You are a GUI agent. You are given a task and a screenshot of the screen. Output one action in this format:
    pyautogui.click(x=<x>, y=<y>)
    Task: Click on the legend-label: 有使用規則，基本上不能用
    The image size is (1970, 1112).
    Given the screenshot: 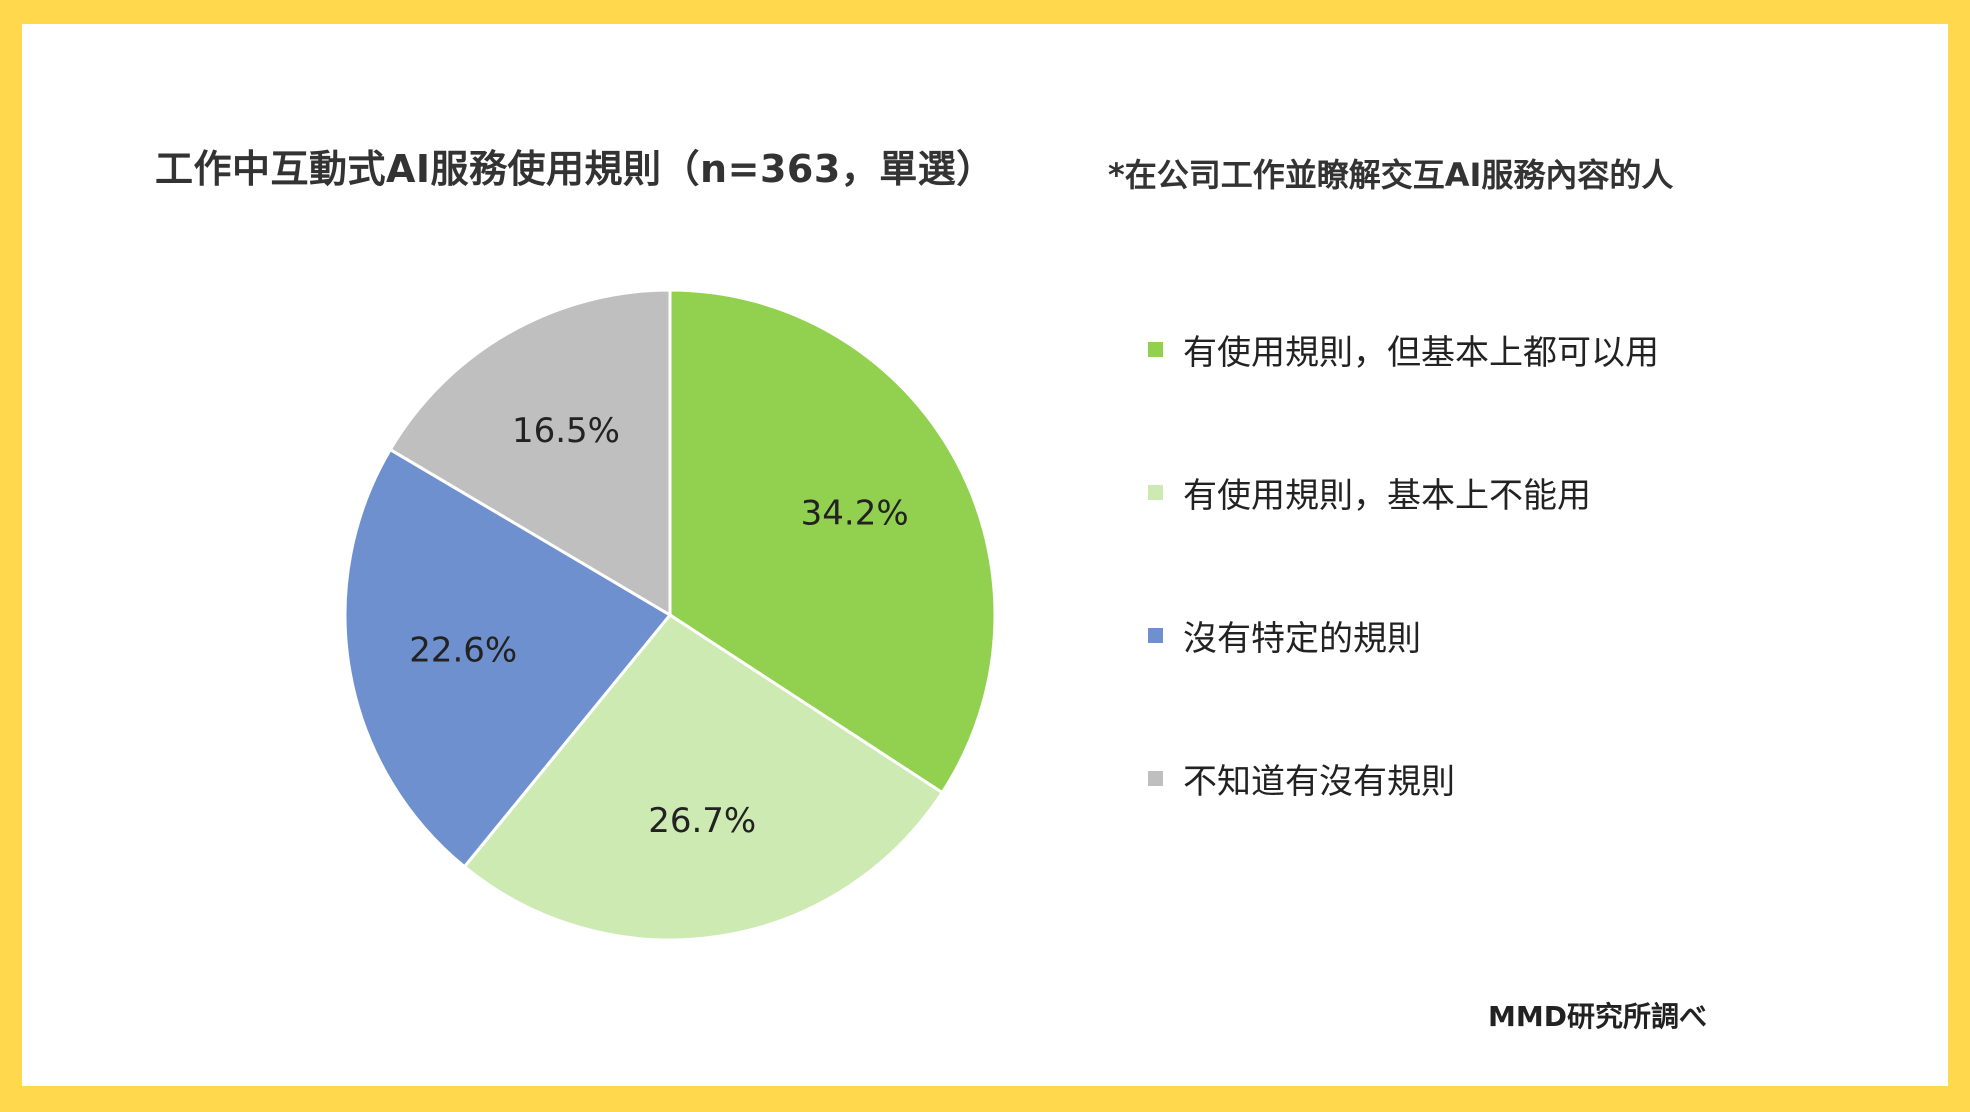 What is the action you would take?
    pyautogui.click(x=1387, y=496)
    